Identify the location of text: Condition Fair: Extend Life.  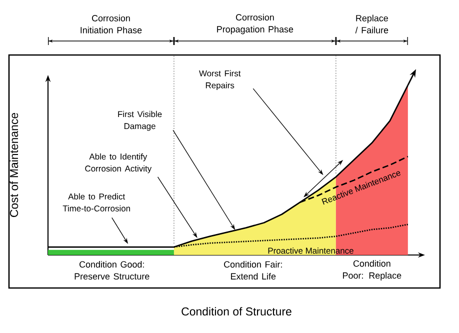
(253, 270).